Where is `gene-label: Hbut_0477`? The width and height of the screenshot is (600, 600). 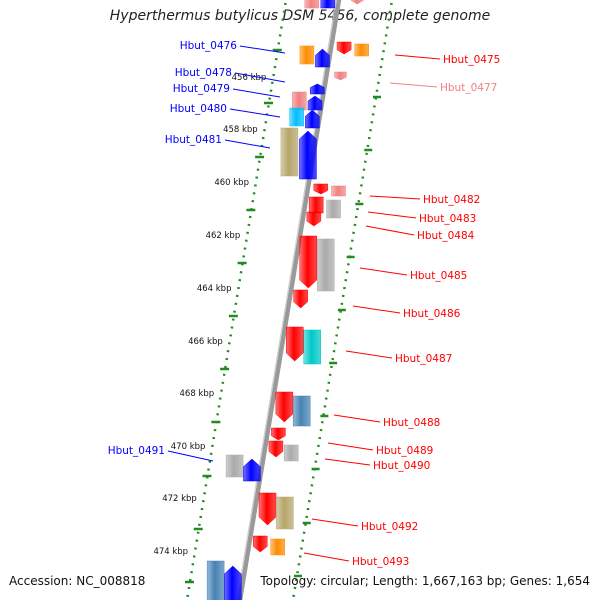 gene-label: Hbut_0477 is located at coordinates (468, 88).